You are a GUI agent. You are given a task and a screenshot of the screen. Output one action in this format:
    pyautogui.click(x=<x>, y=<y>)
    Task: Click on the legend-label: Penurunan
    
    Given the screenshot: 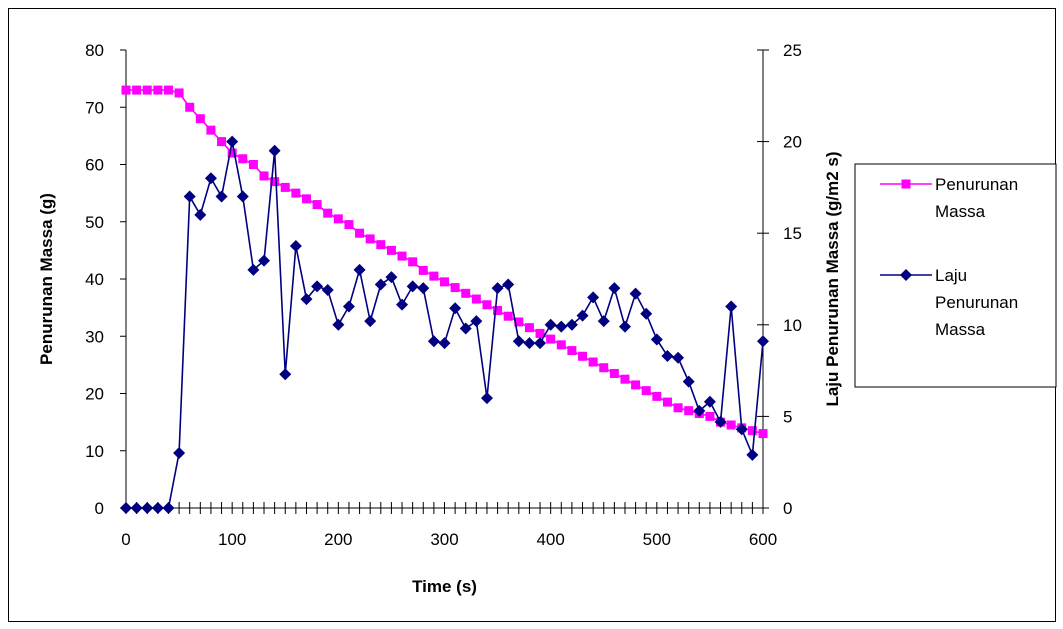 What is the action you would take?
    pyautogui.click(x=976, y=302)
    